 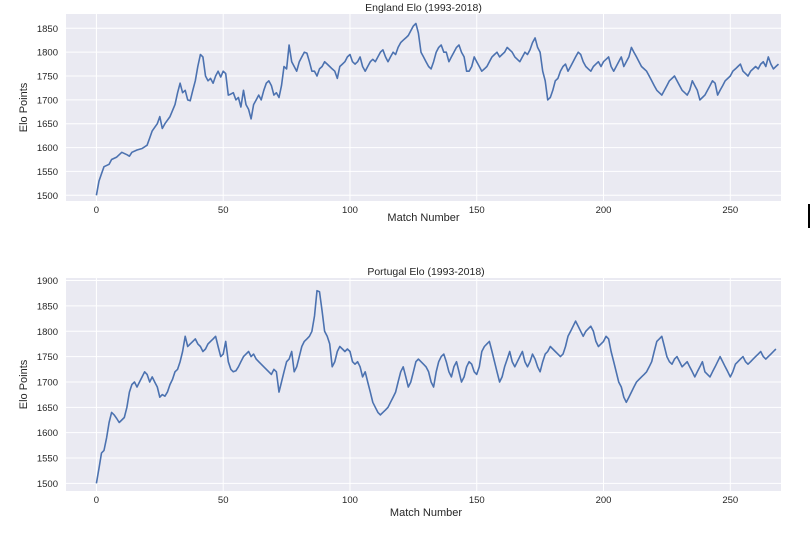 I want to click on x-tick-label-england: 250, so click(x=730, y=210).